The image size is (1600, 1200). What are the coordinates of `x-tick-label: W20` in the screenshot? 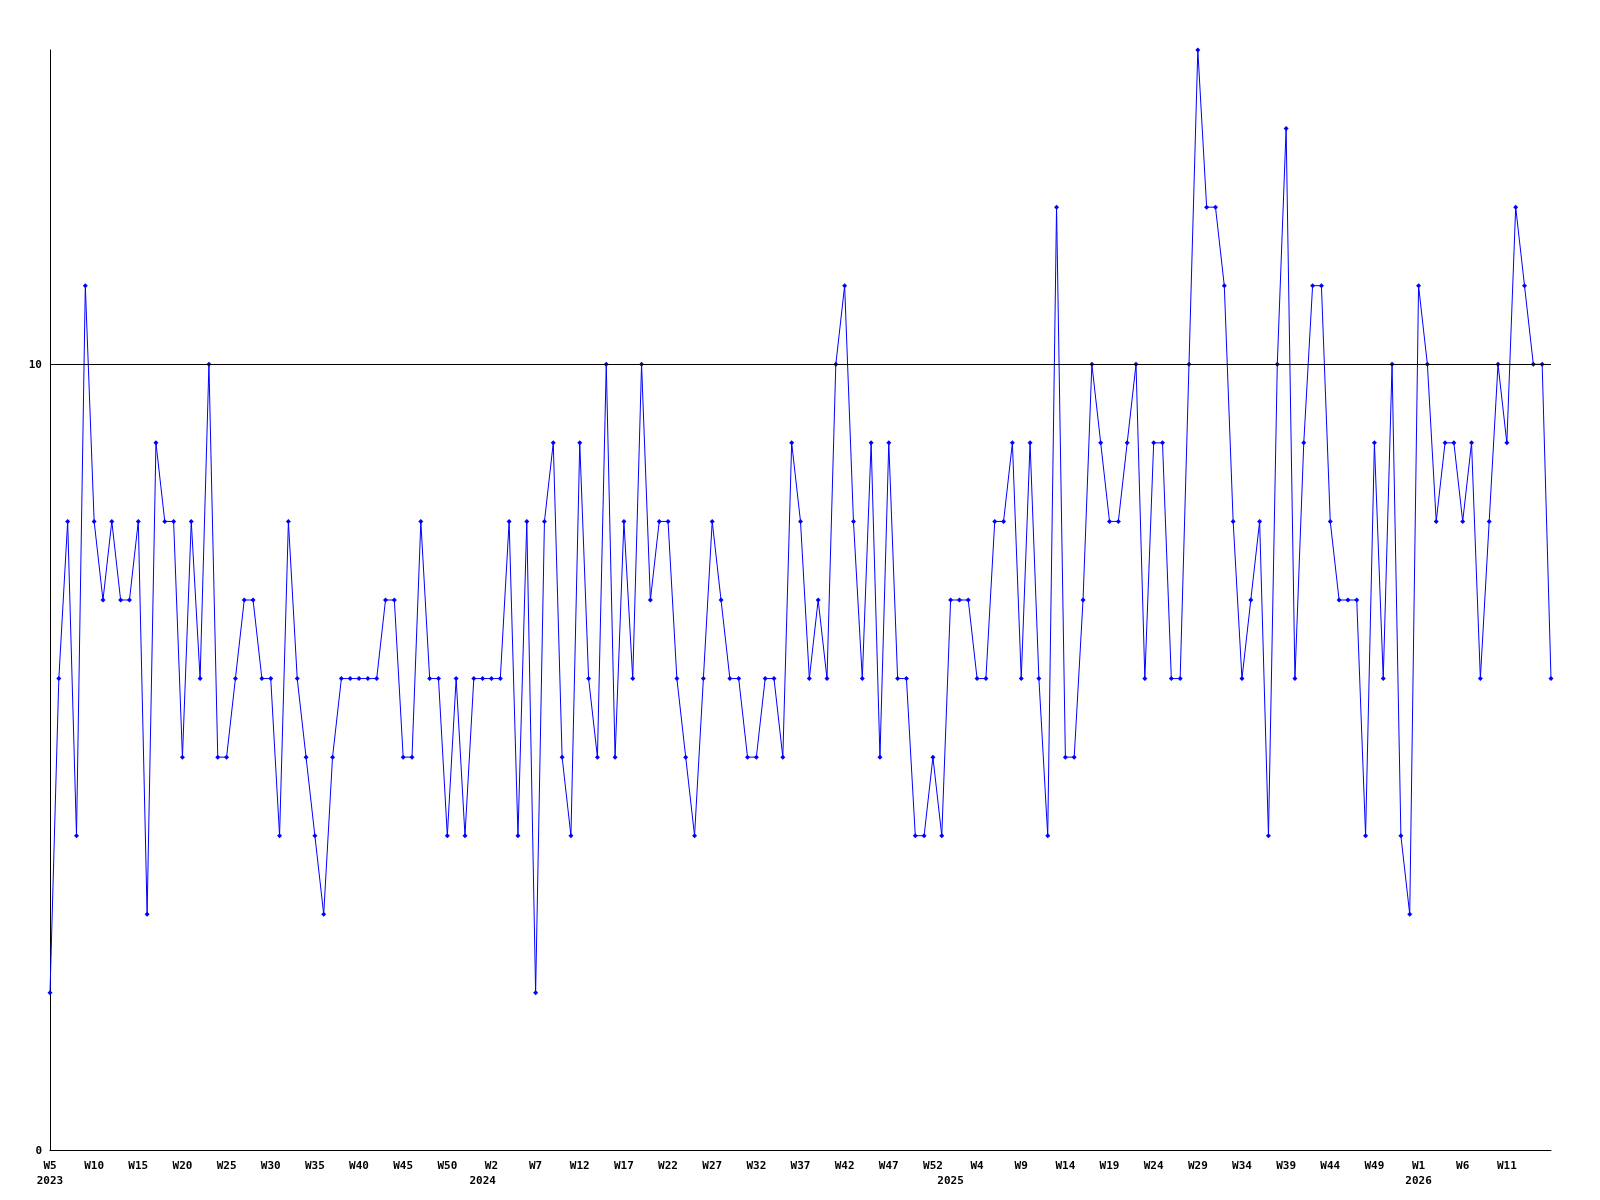 It's located at (182, 1165).